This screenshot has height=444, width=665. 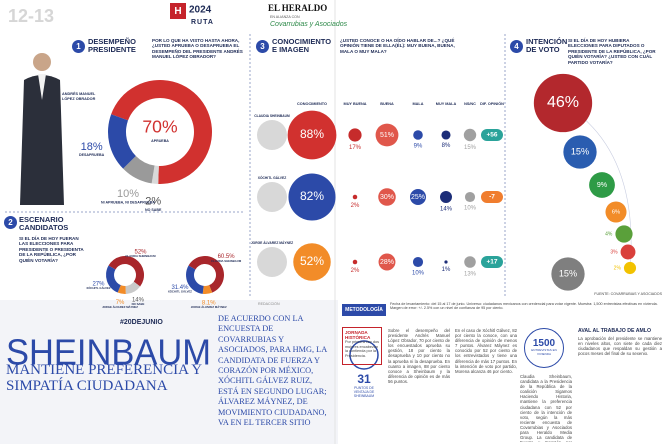 What do you see at coordinates (492, 103) in the screenshot?
I see `column-header: DIF. OPINIÓN` at bounding box center [492, 103].